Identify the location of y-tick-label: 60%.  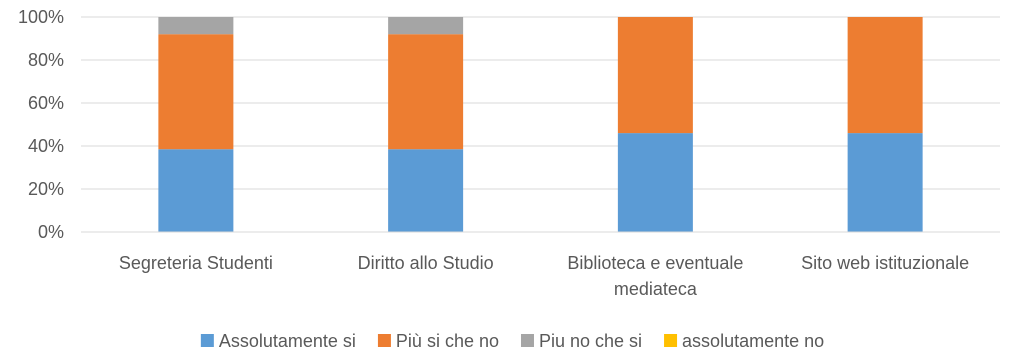
(46, 103).